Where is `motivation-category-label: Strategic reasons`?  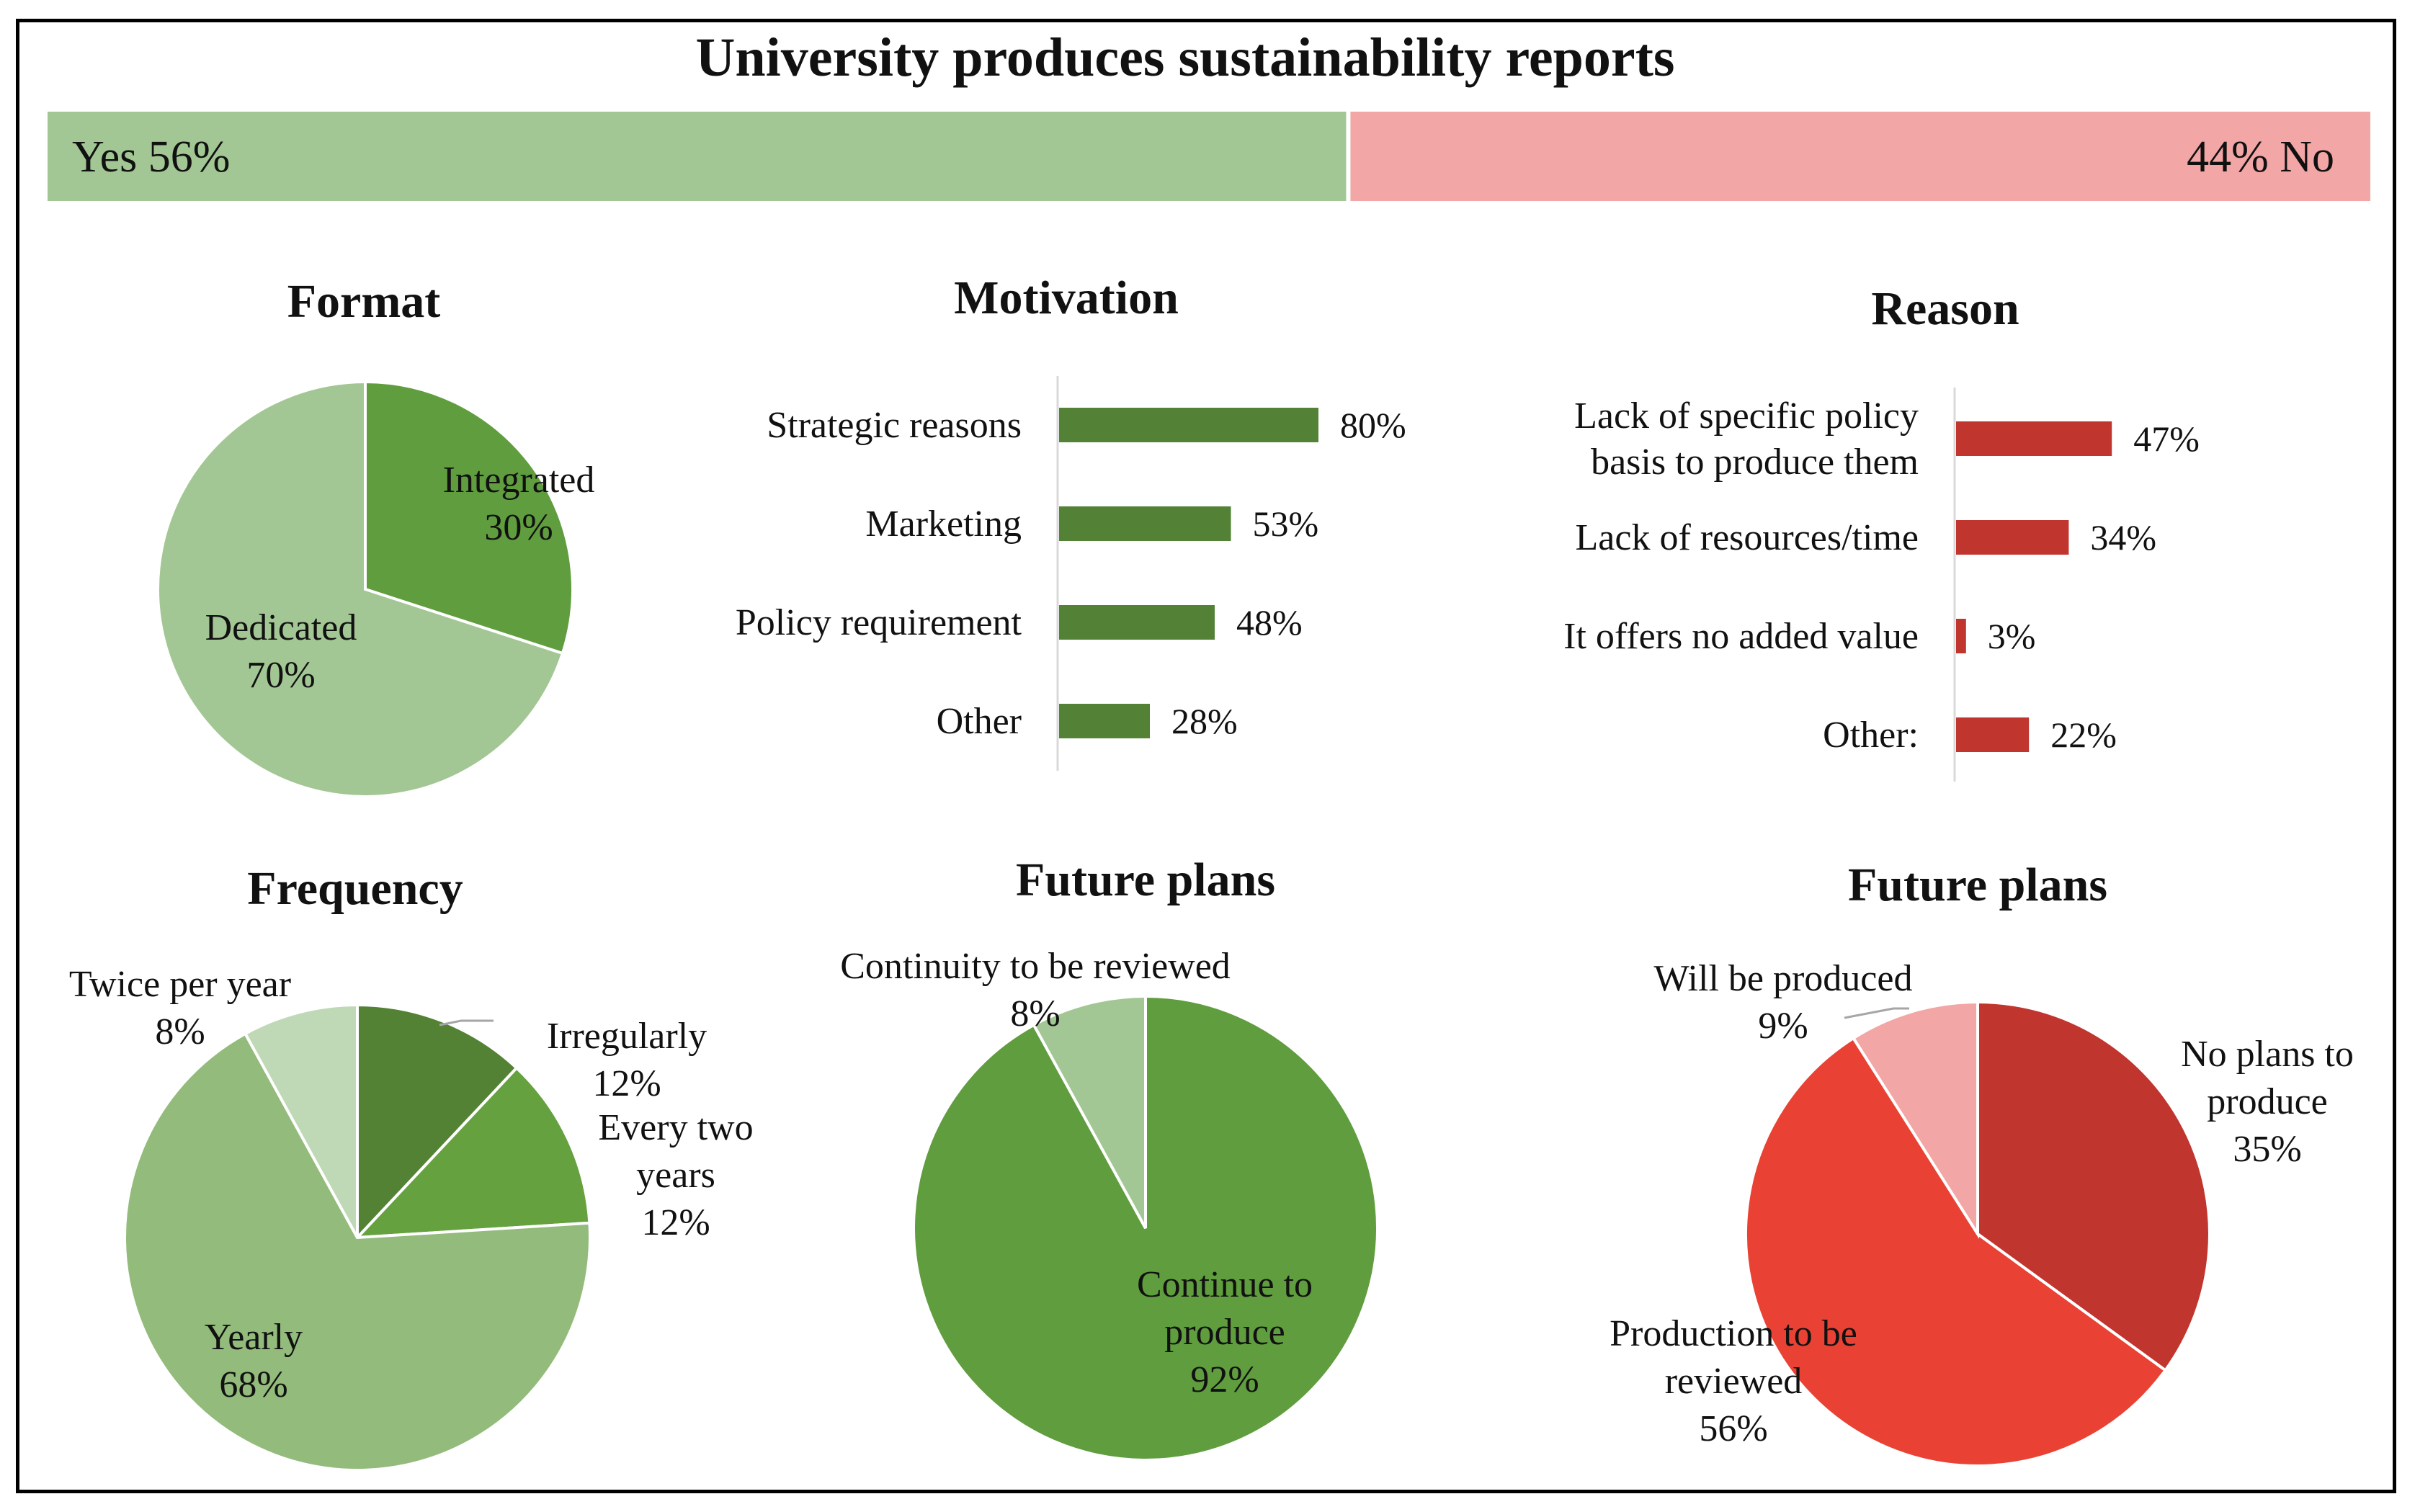
motivation-category-label: Strategic reasons is located at coordinates (894, 426).